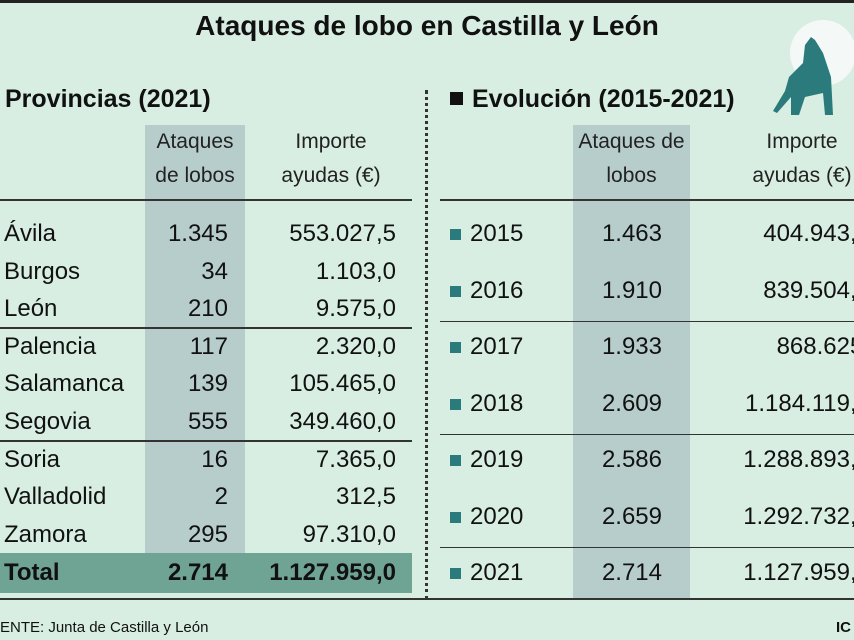 This screenshot has width=854, height=640. Describe the element at coordinates (30, 233) in the screenshot. I see `province: Ávila` at that location.